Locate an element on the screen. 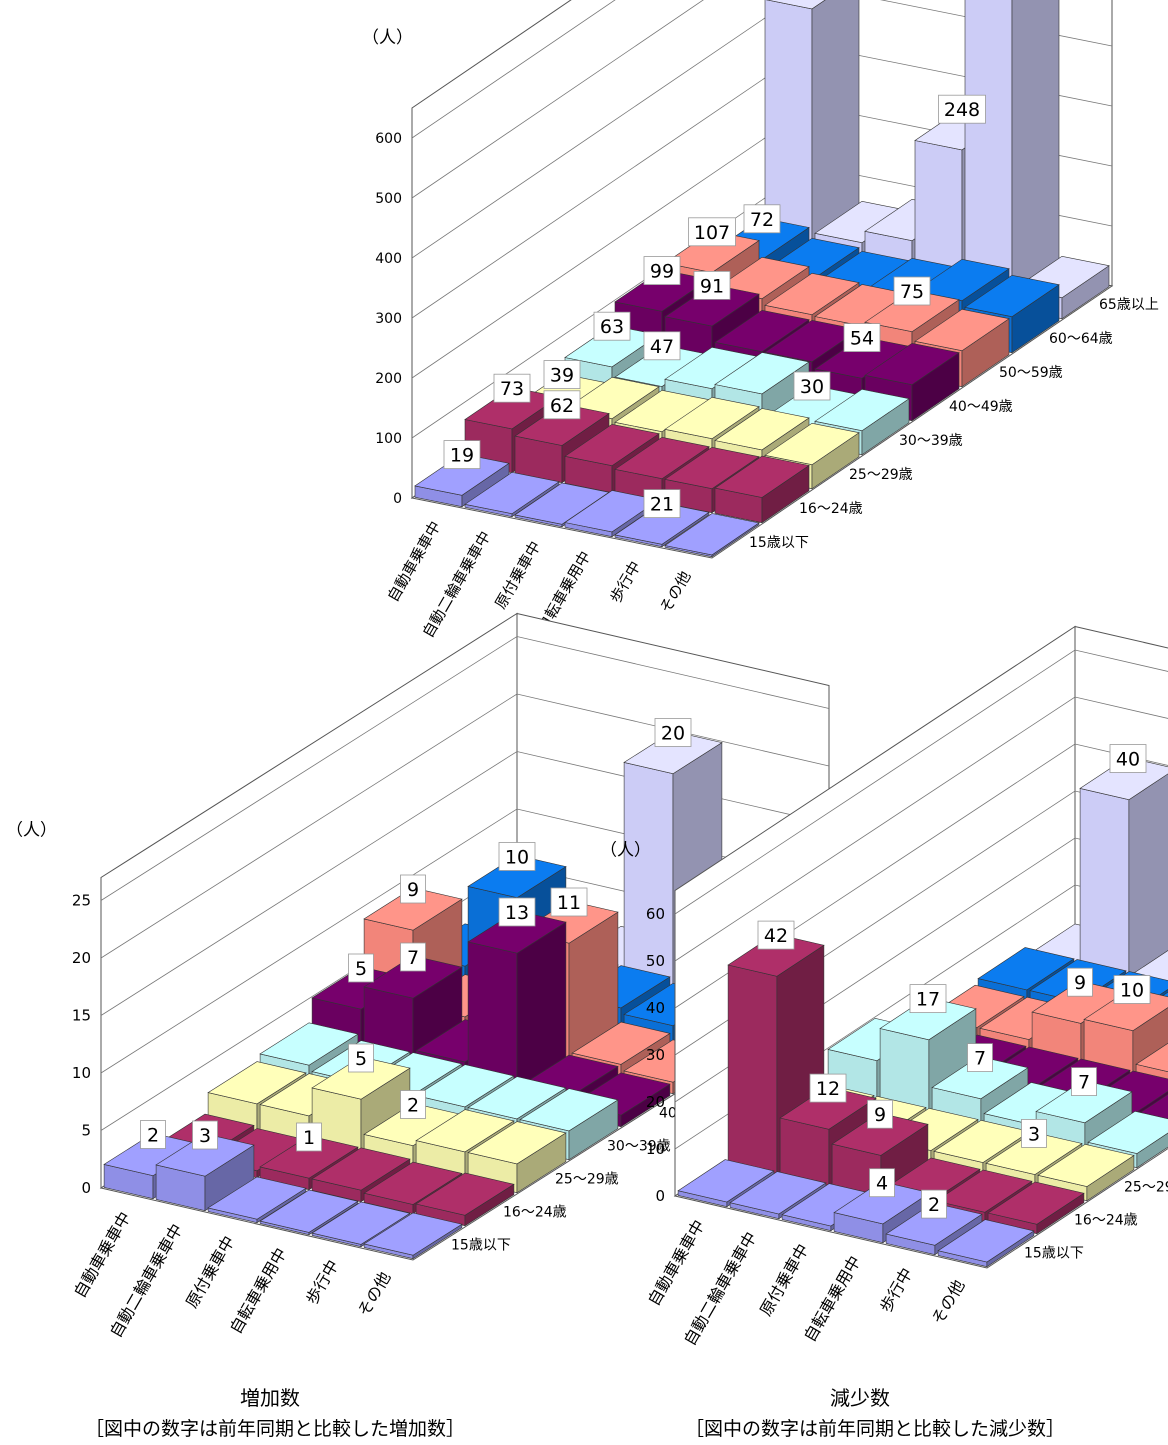 This screenshot has width=1168, height=1445. data-label: 19 is located at coordinates (462, 455).